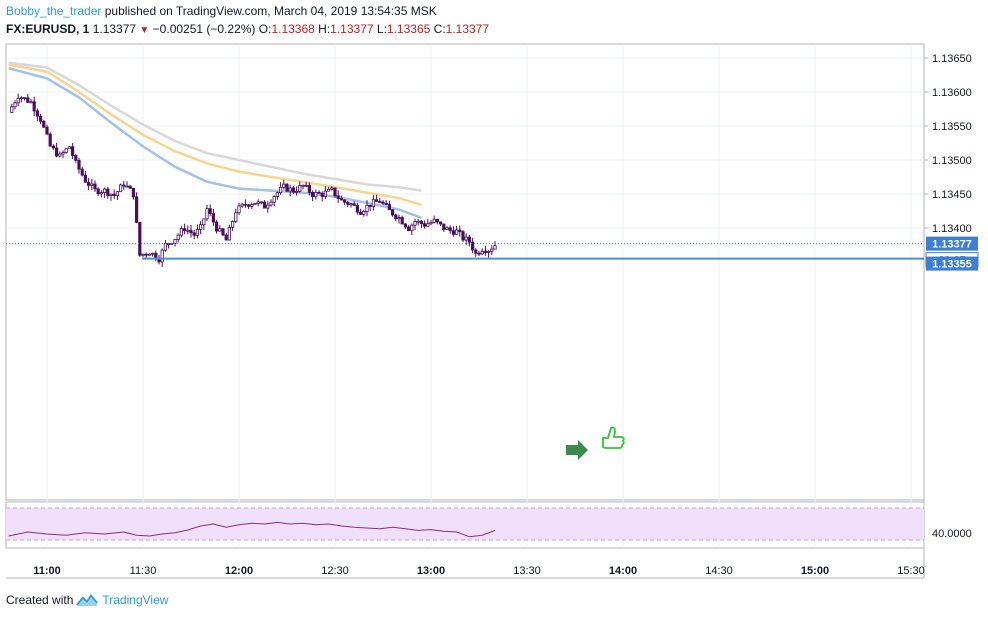  I want to click on time-tick-label: 12:30, so click(335, 571).